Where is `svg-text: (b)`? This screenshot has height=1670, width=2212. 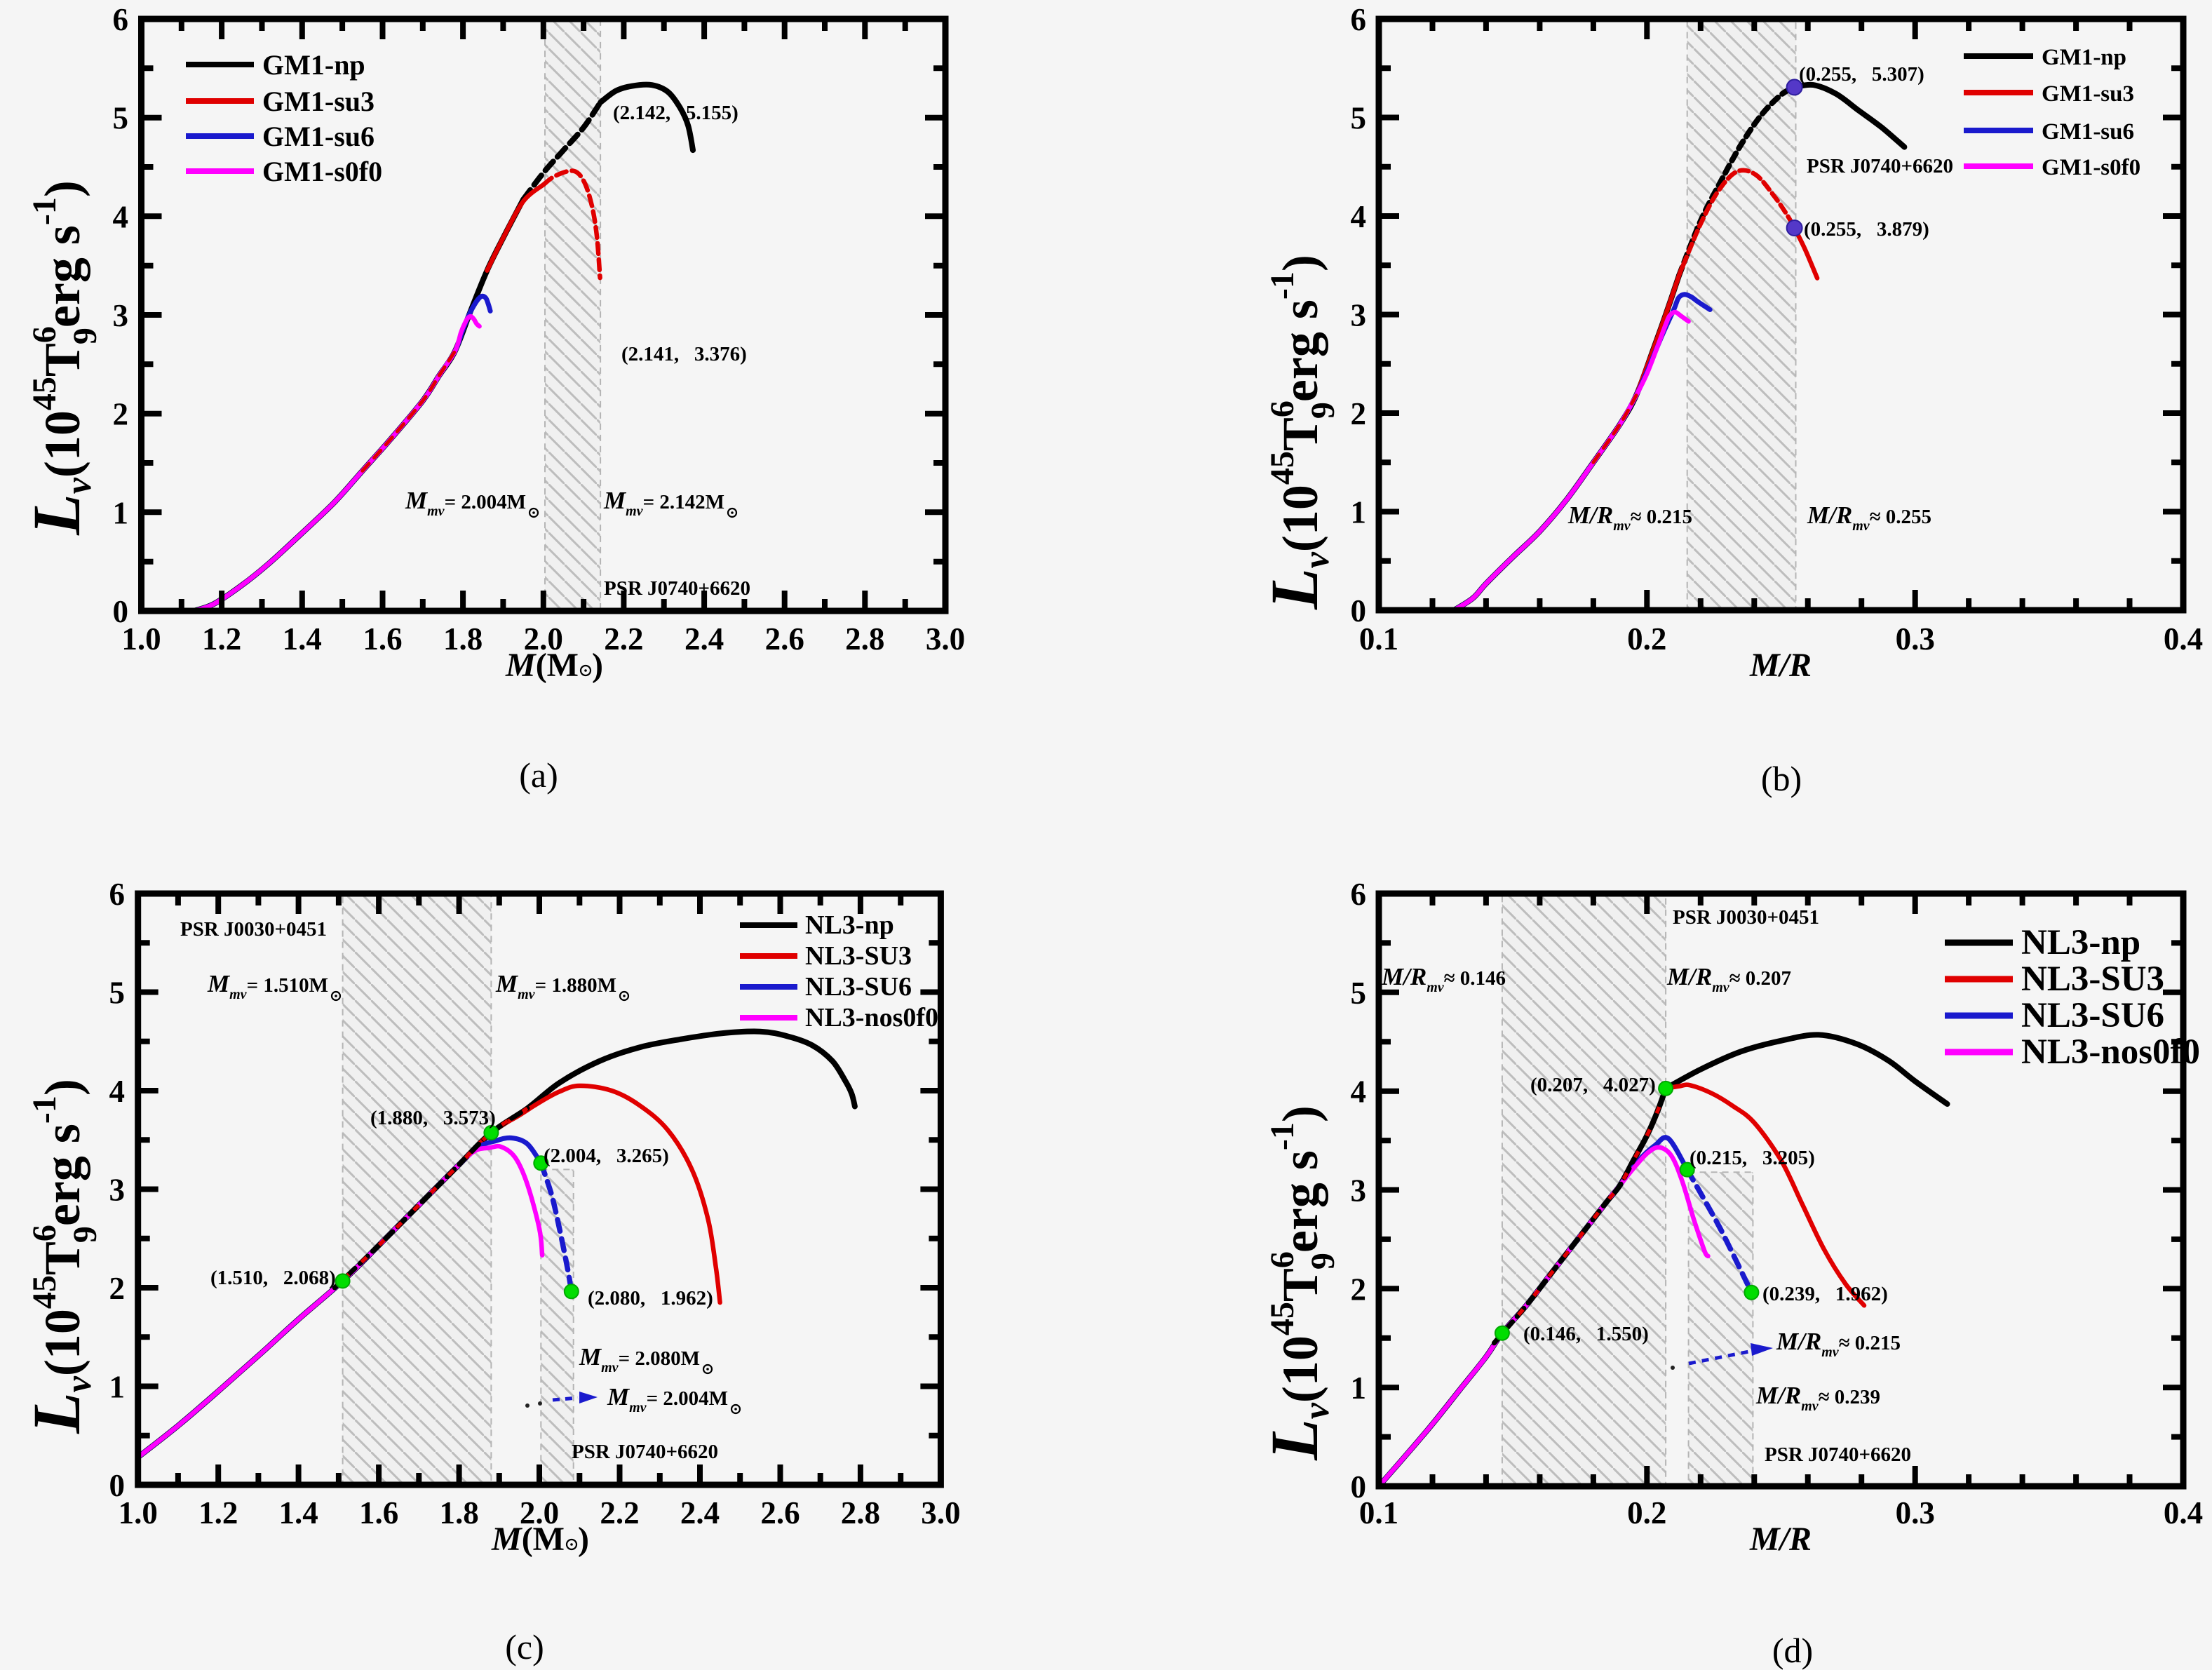
svg-text: (b) is located at coordinates (1781, 778).